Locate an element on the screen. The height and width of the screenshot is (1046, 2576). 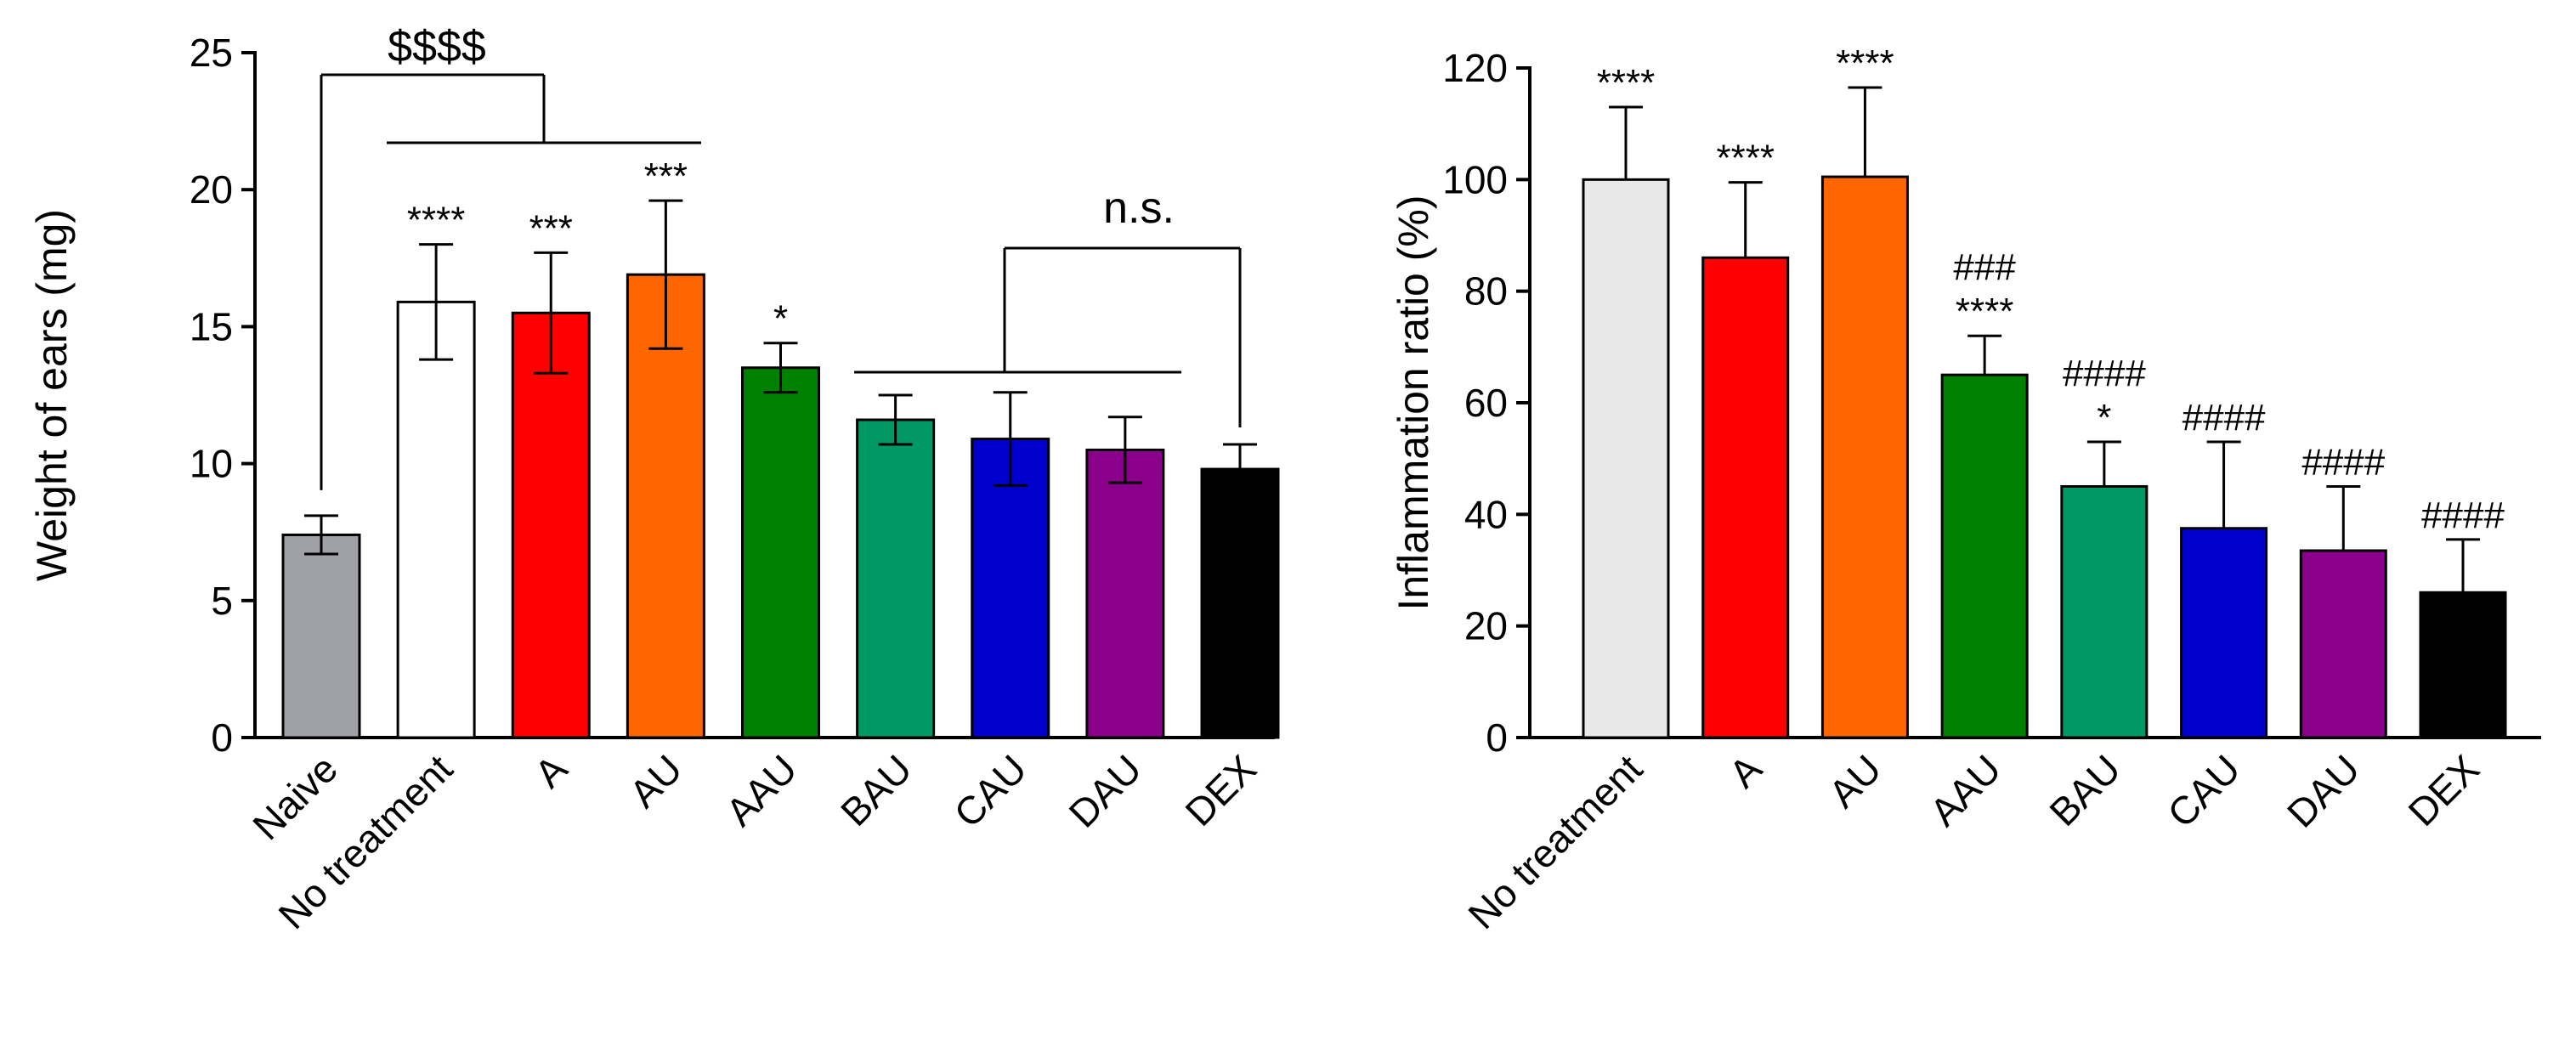
y-tick-label: 100 is located at coordinates (1475, 179).